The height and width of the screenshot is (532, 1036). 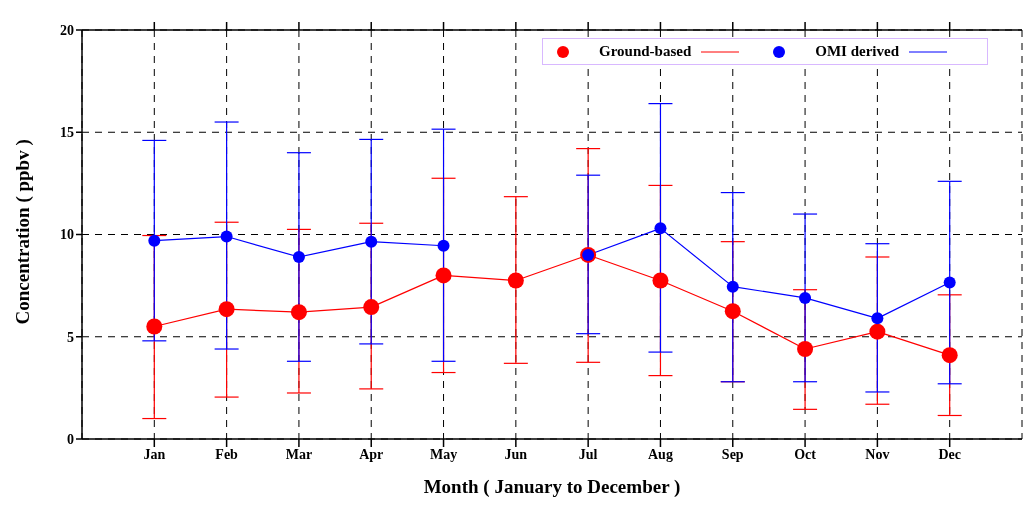 I want to click on x-axis-title: Month ( January to December ), so click(x=552, y=487).